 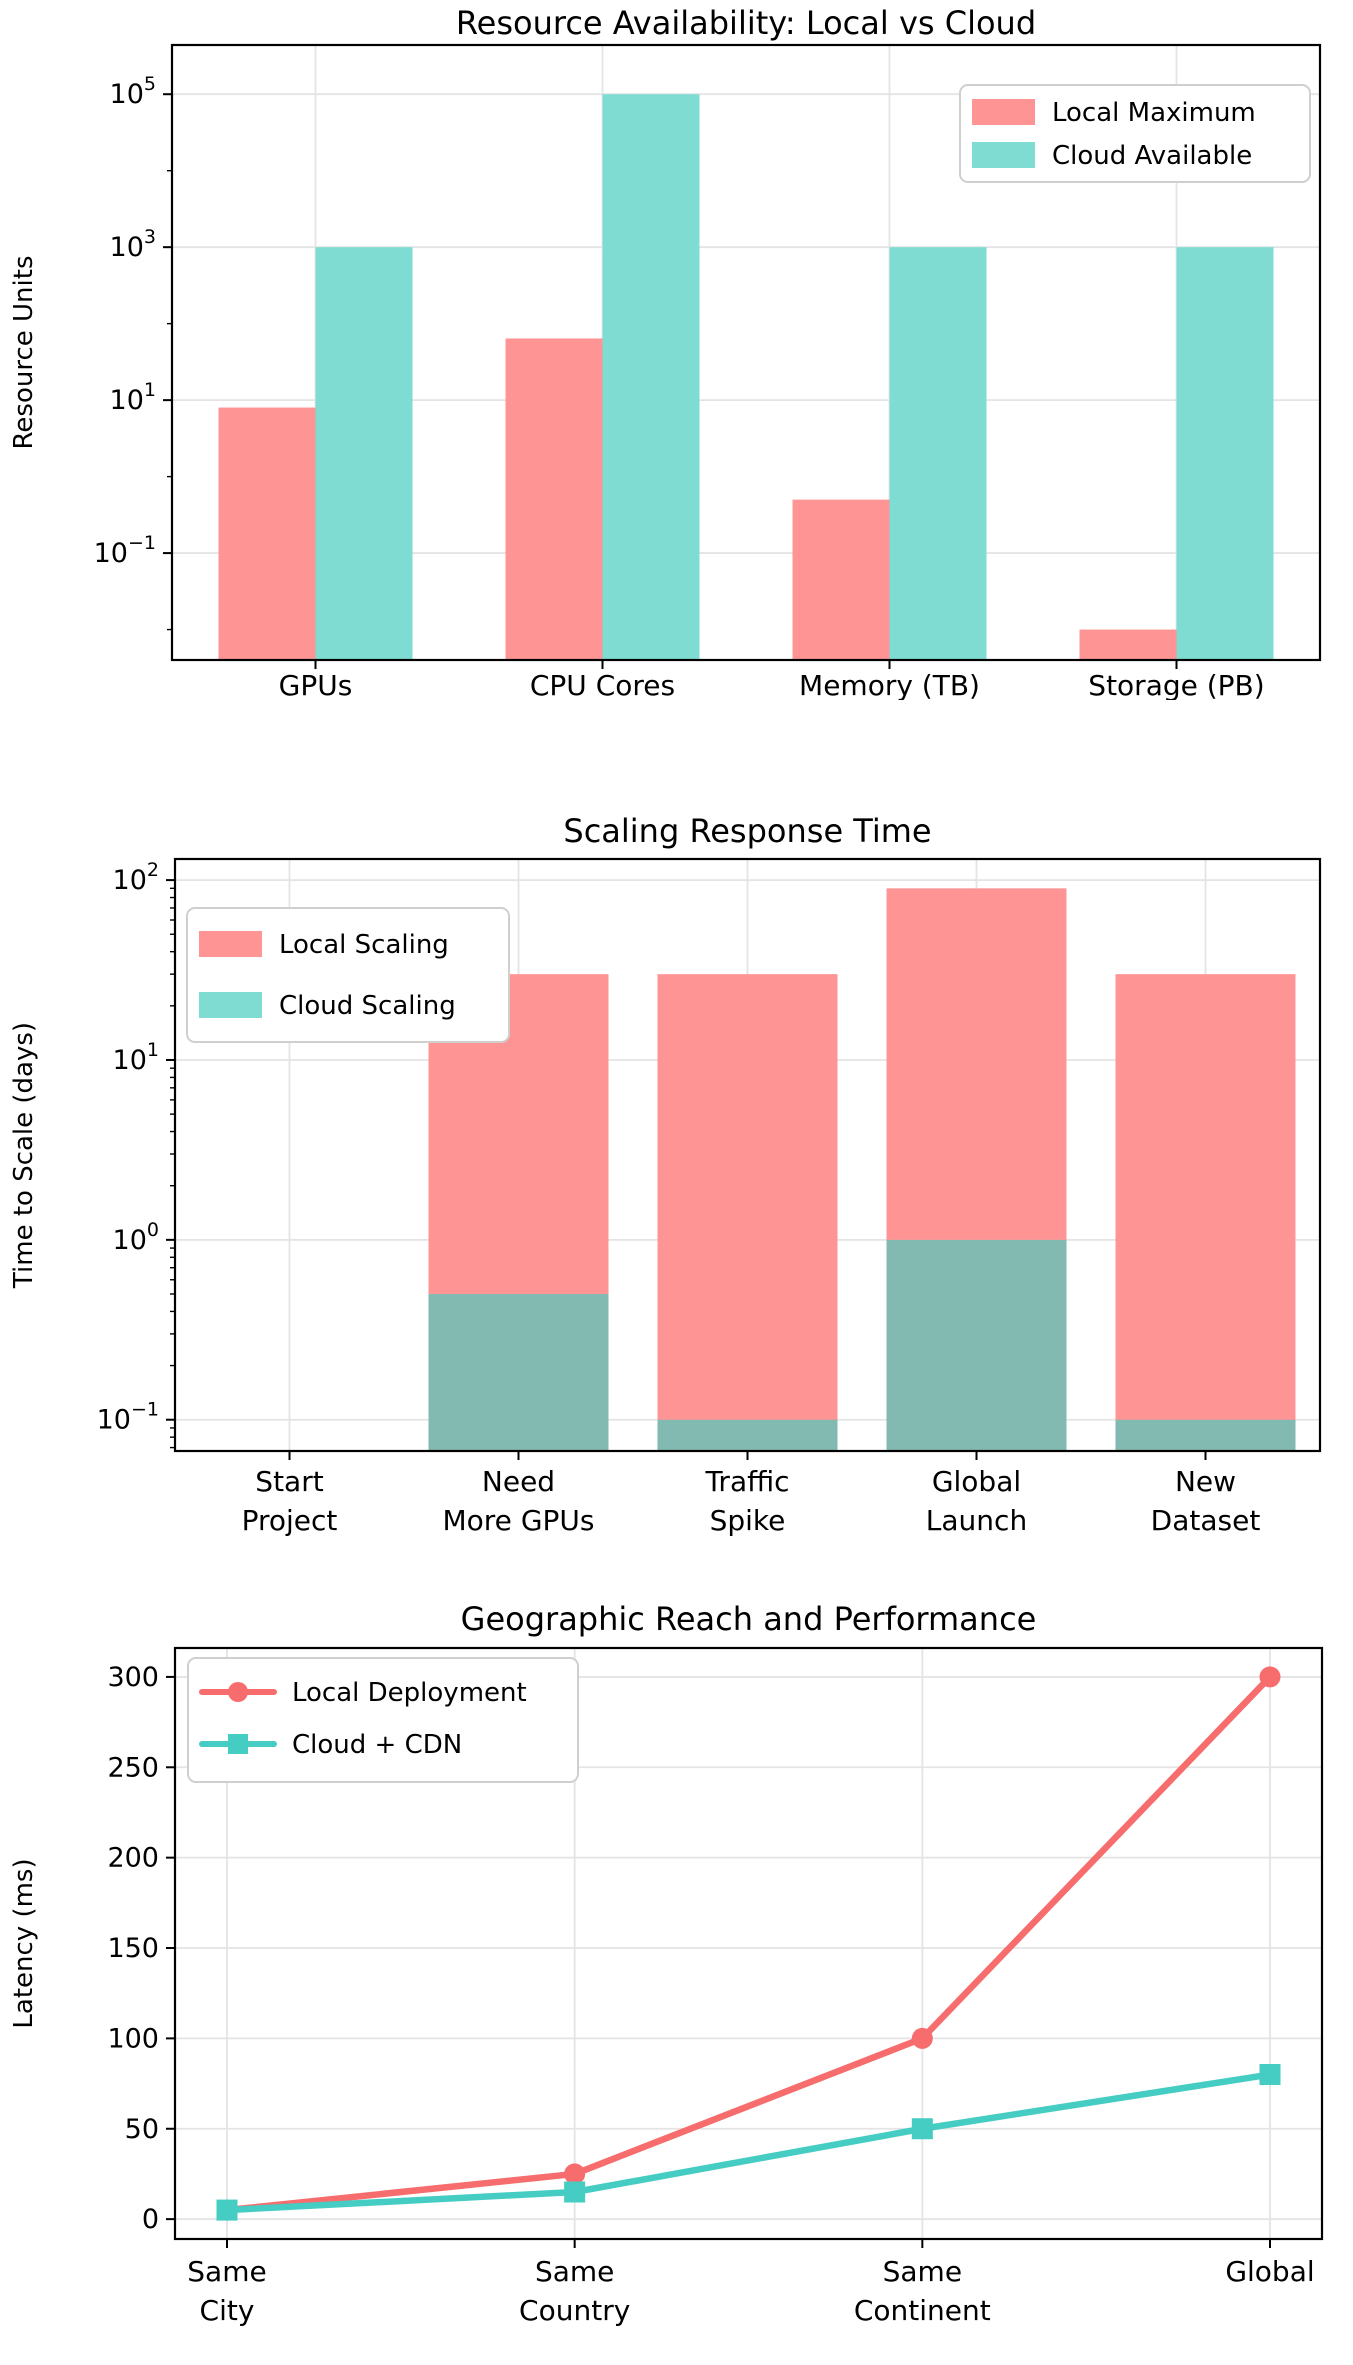 I want to click on x-tick-label: Traffic, so click(x=746, y=1481).